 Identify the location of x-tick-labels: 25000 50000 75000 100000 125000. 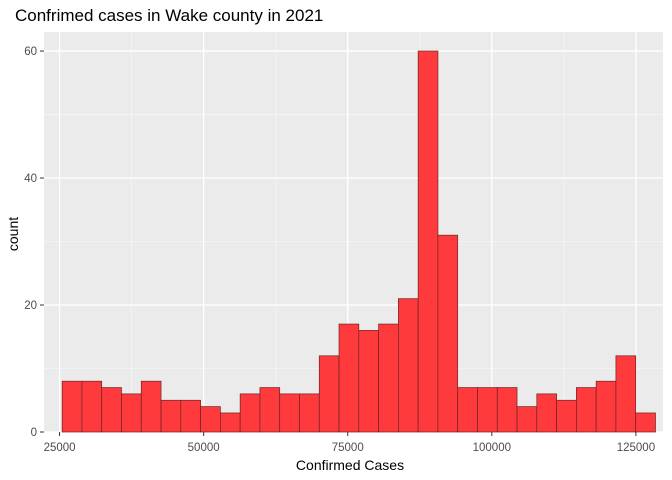
(350, 448).